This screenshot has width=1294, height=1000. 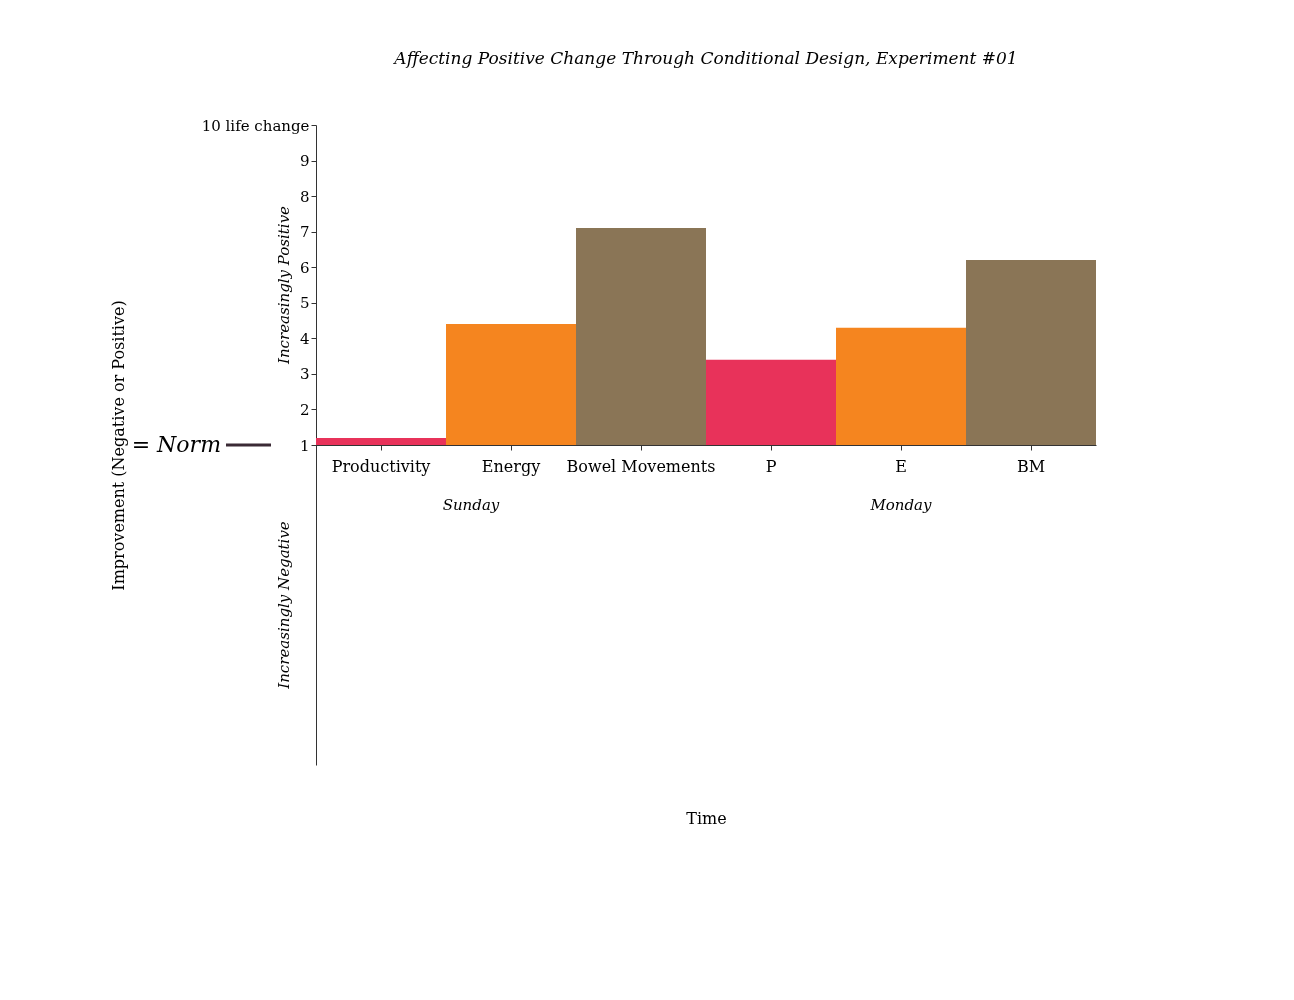 What do you see at coordinates (771, 466) in the screenshot?
I see `x-tick-label: P` at bounding box center [771, 466].